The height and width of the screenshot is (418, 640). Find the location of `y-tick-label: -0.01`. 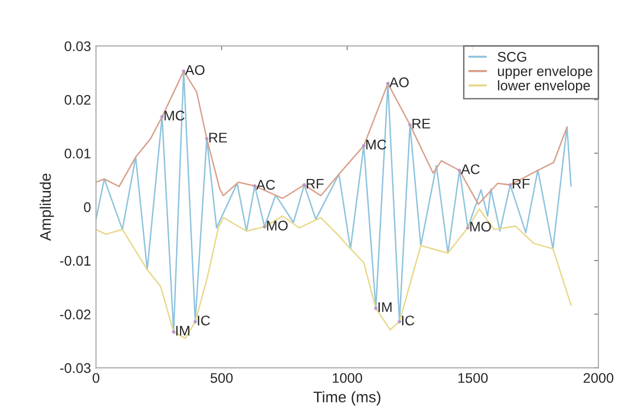

y-tick-label: -0.01 is located at coordinates (75, 261).